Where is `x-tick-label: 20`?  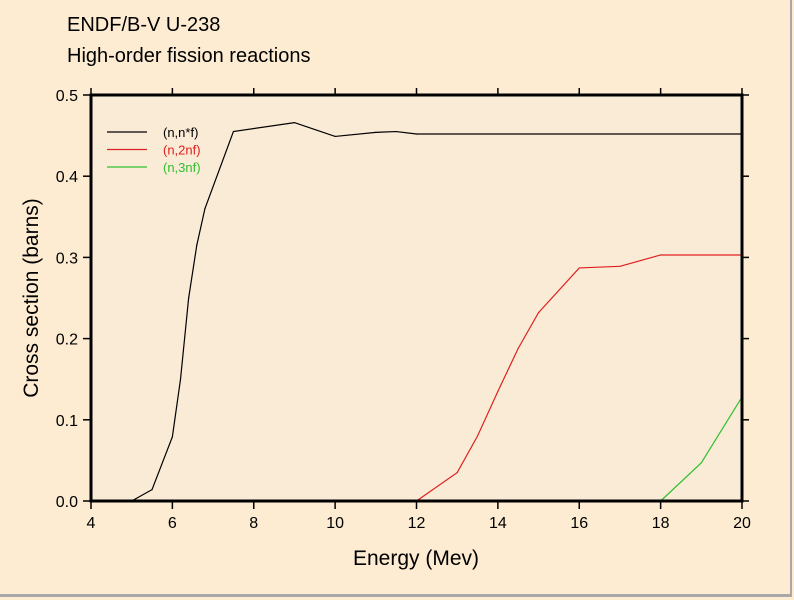
x-tick-label: 20 is located at coordinates (742, 523).